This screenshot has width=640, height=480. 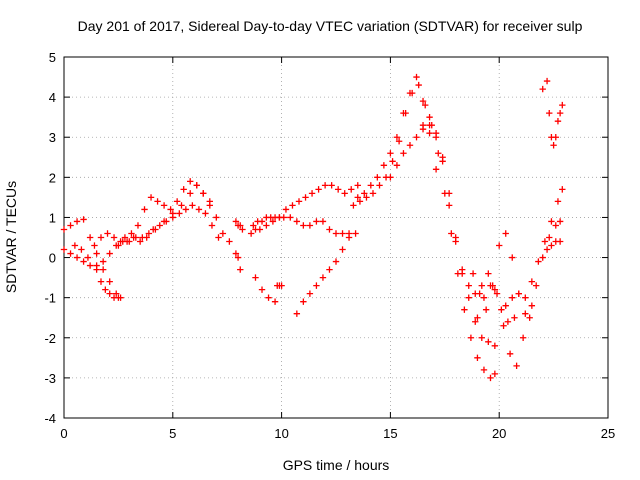 I want to click on x-tick-label: 15, so click(x=390, y=433).